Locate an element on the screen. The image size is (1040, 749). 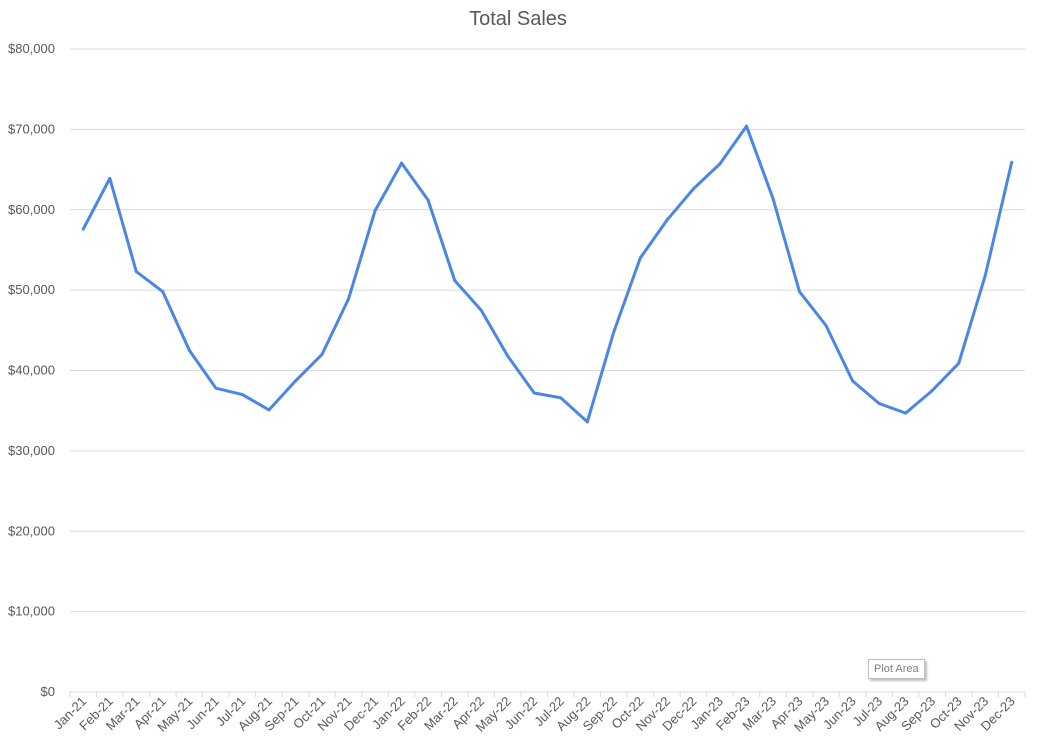
plot-area-tooltip: Plot Area is located at coordinates (896, 669).